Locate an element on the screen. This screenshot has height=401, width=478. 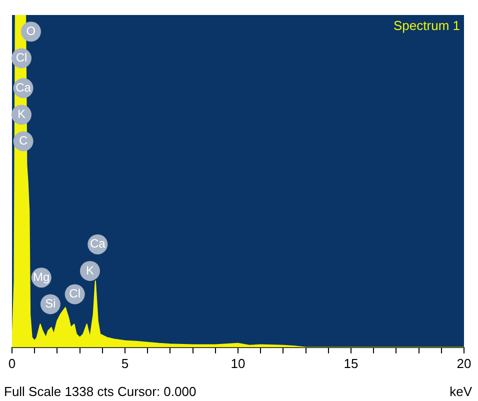
x-tick-label: 0 is located at coordinates (12, 363).